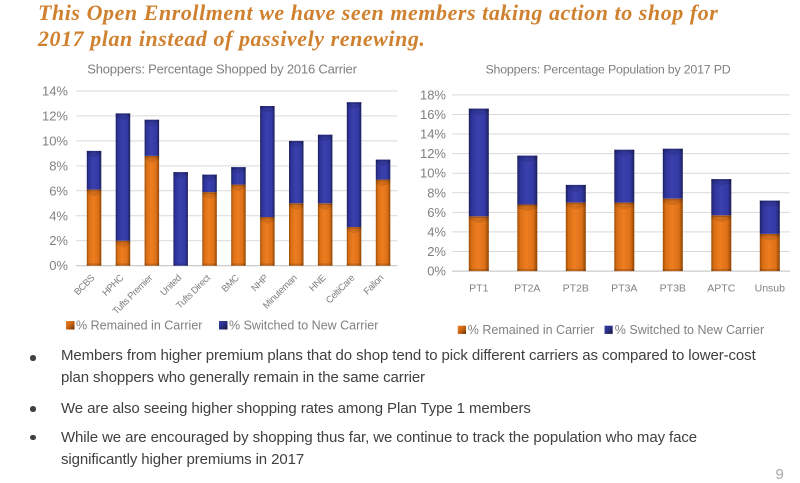  I want to click on svg-text: HPHC, so click(113, 285).